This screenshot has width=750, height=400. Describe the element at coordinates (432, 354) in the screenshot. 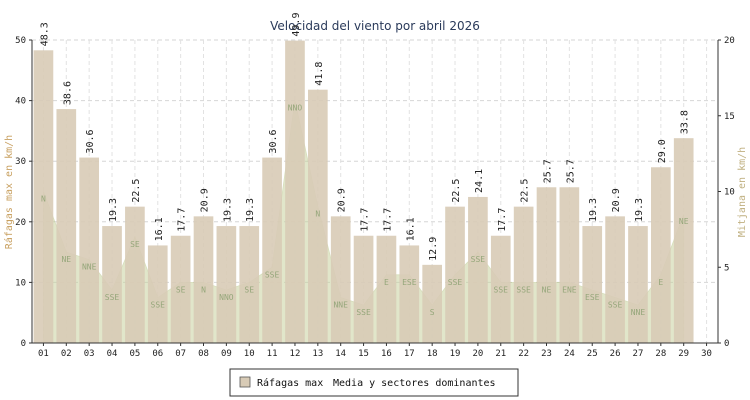

I see `x-tick-label: 18` at that location.